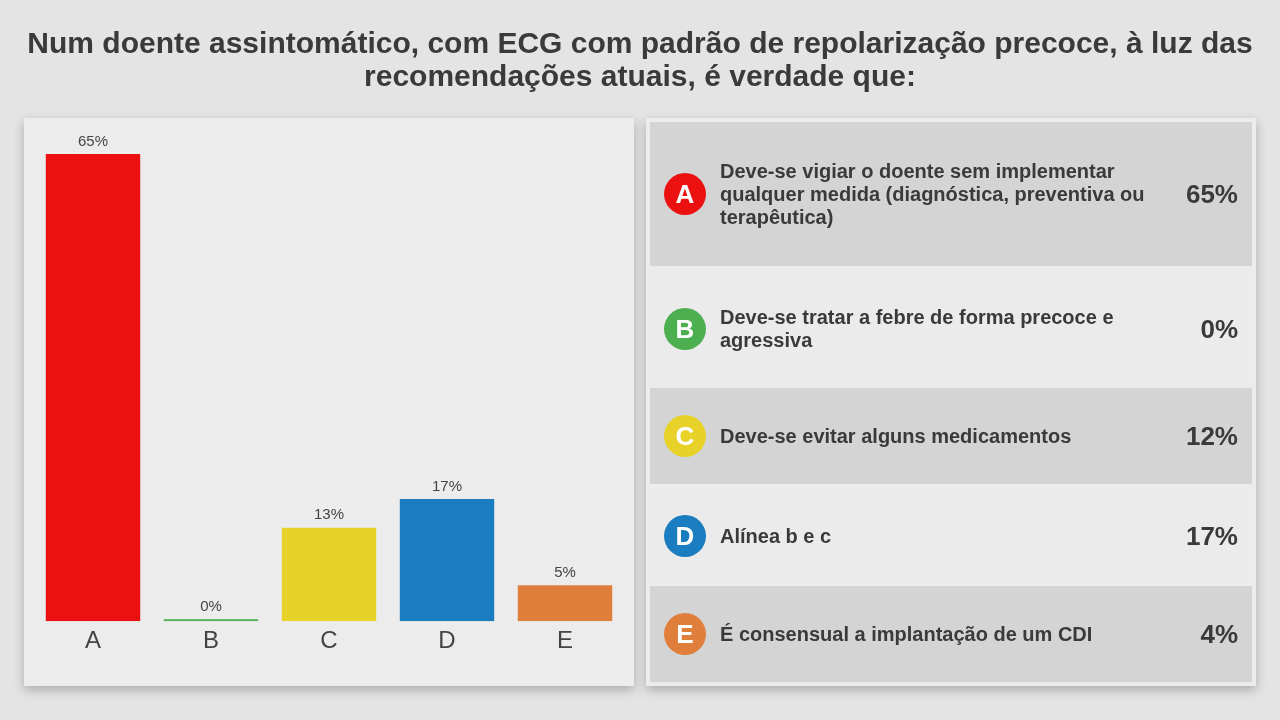 The width and height of the screenshot is (1280, 720). I want to click on text: 4%, so click(1219, 633).